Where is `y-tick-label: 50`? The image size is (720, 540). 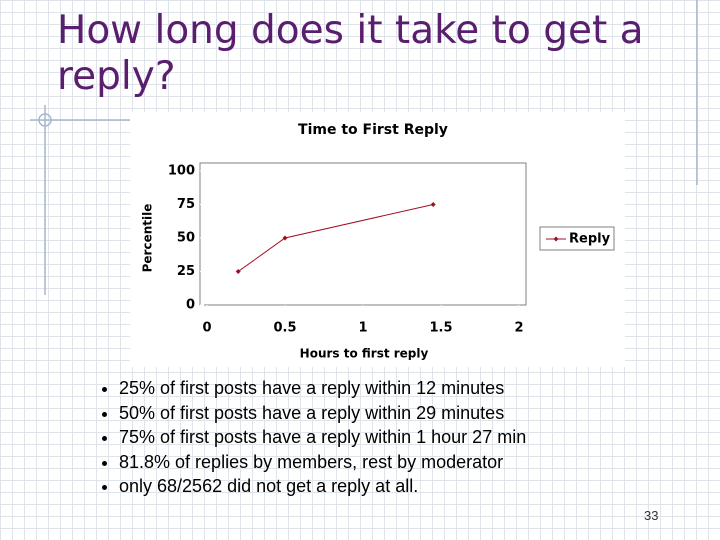 y-tick-label: 50 is located at coordinates (186, 238).